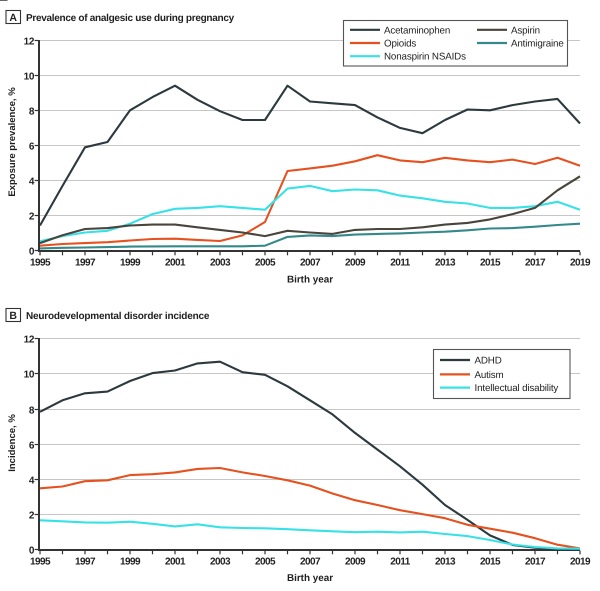  I want to click on svg-text: Antimigraine, so click(537, 44).